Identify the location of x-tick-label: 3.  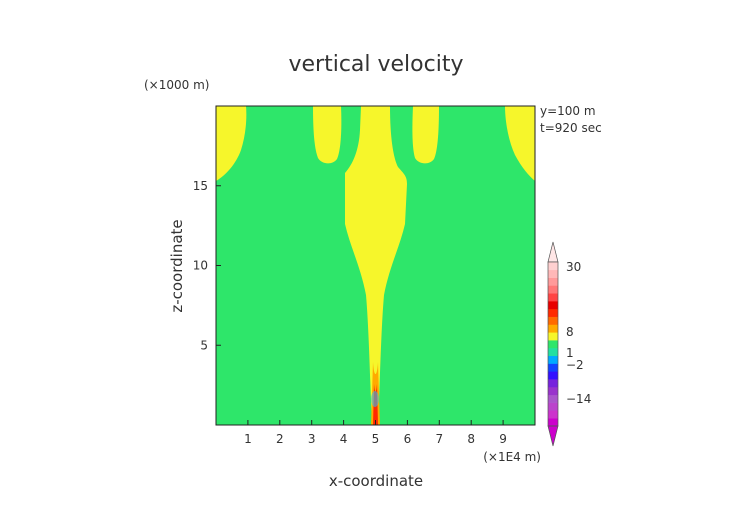
(312, 439).